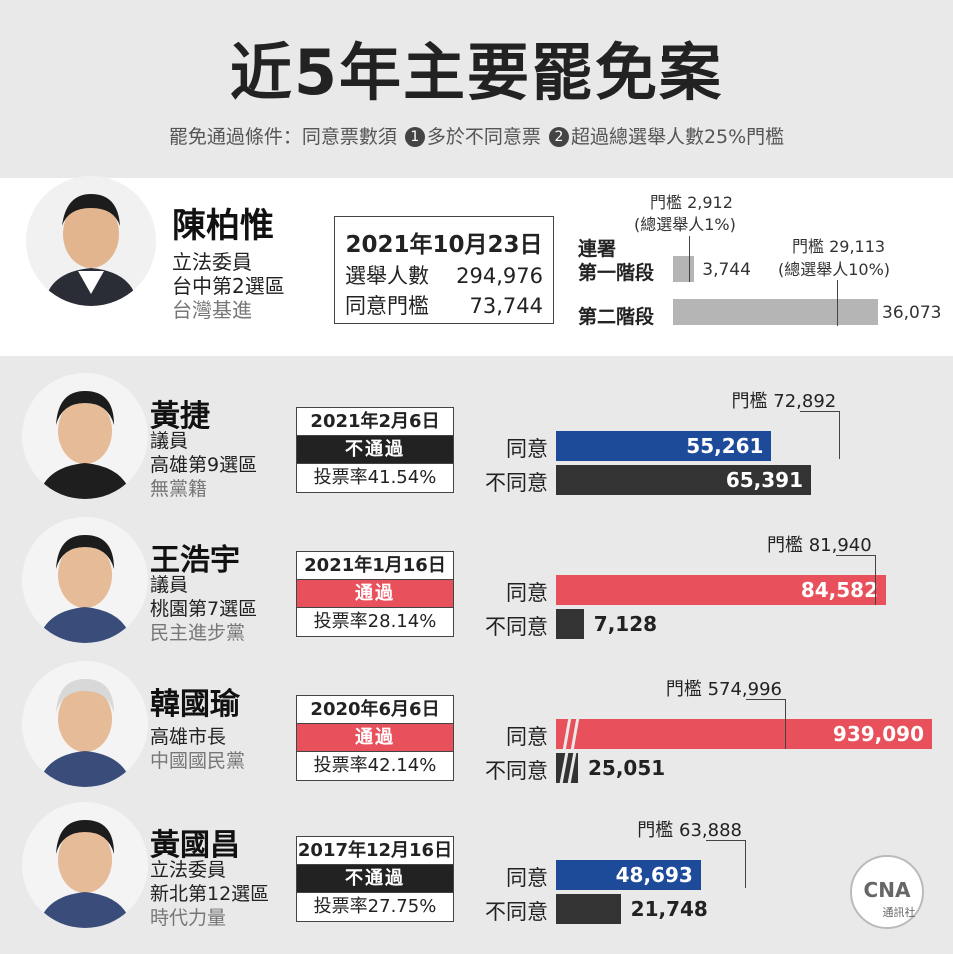 Image resolution: width=953 pixels, height=954 pixels. What do you see at coordinates (834, 269) in the screenshot?
I see `stage2-threshold-note: (總選舉人10%)` at bounding box center [834, 269].